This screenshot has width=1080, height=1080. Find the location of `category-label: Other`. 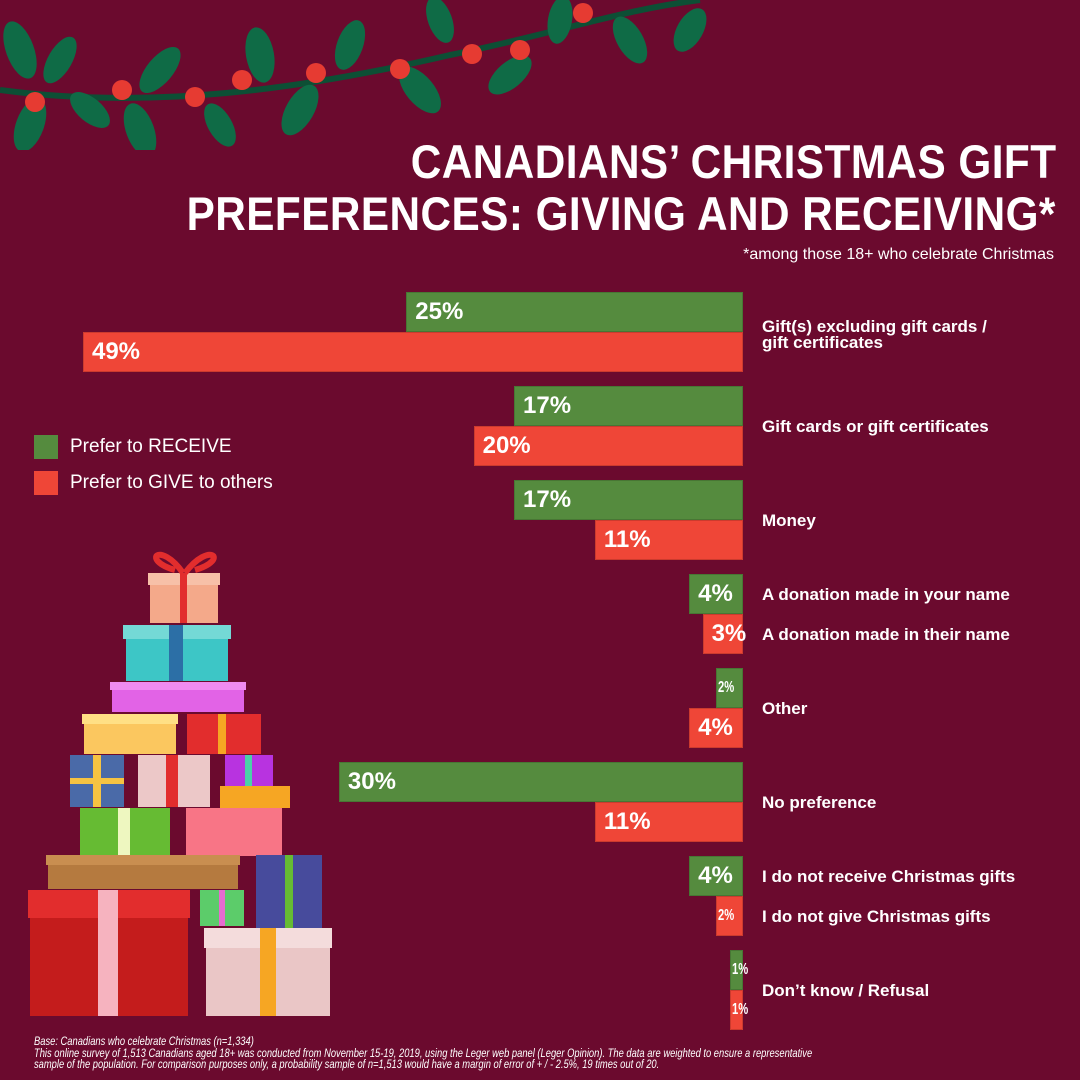

category-label: Other is located at coordinates (785, 708).